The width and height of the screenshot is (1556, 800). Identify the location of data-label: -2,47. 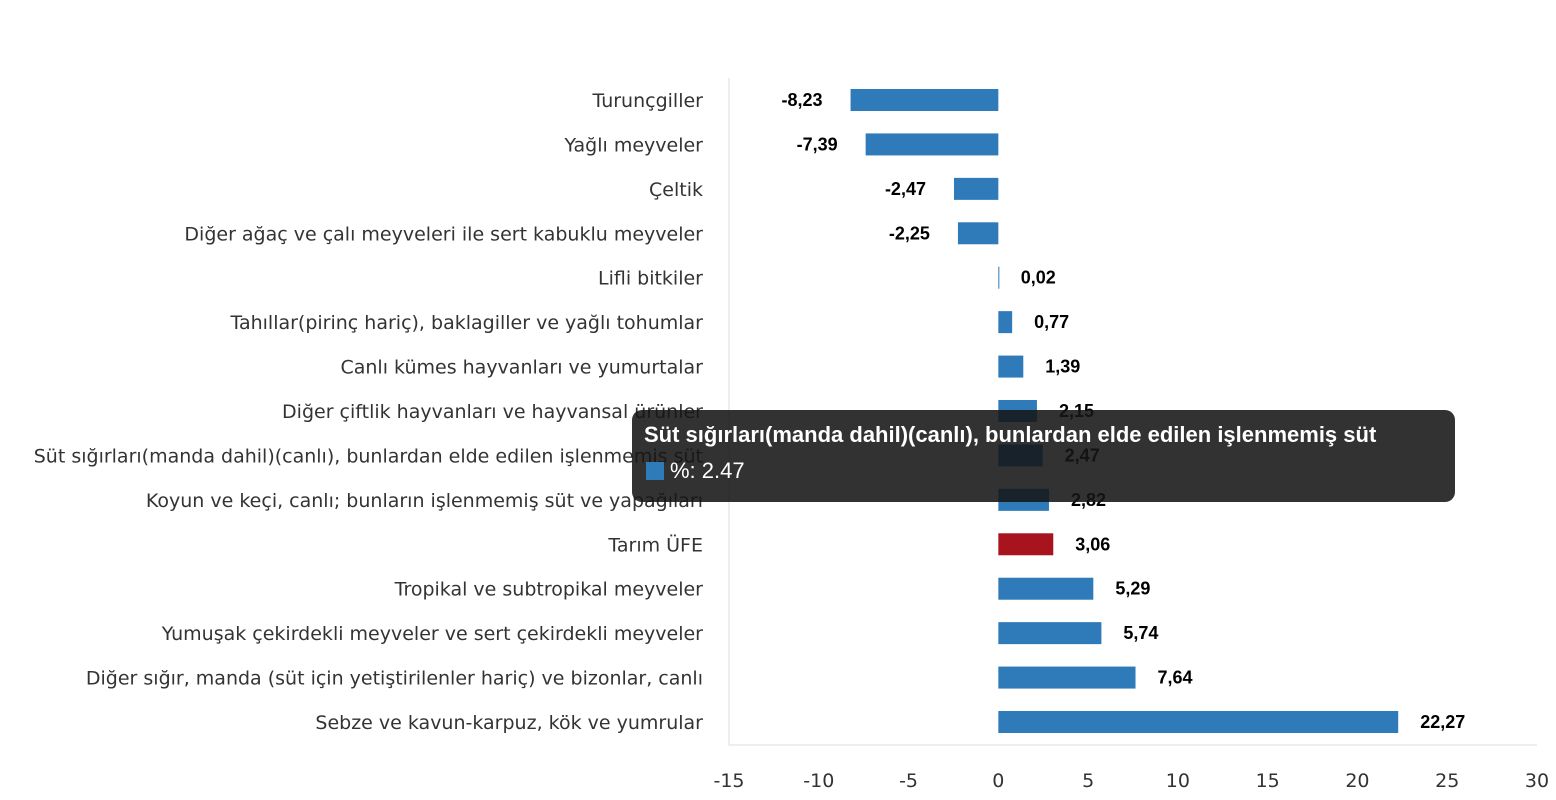
(905, 189).